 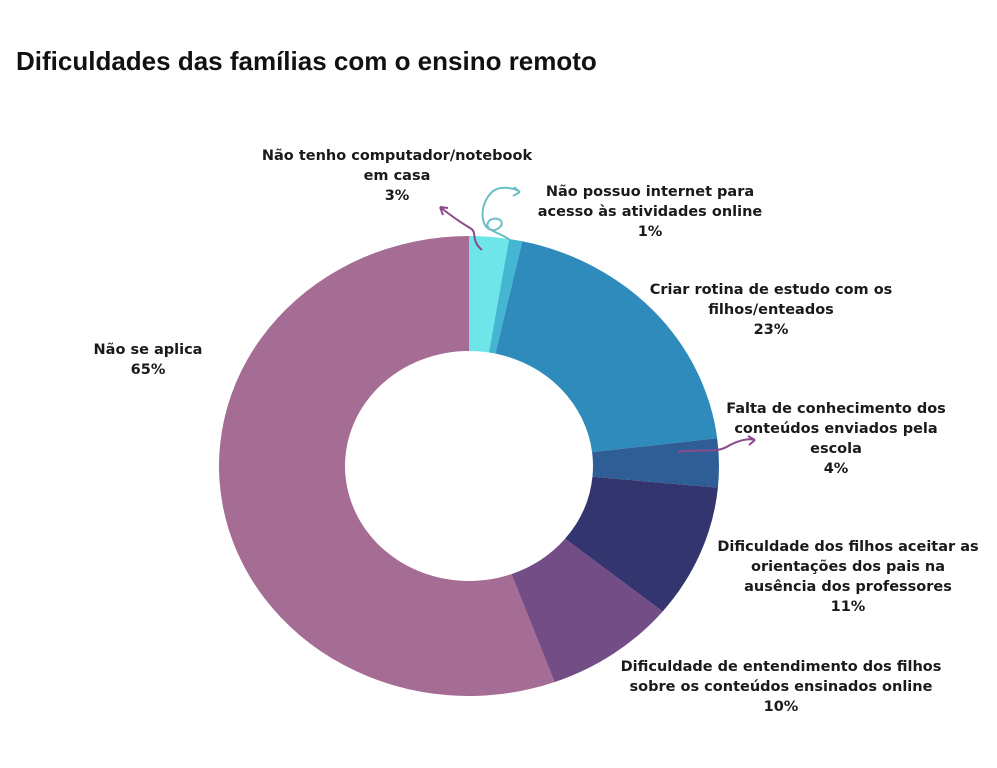 What do you see at coordinates (397, 156) in the screenshot?
I see `slice-label-line: Não tenho computador/notebook` at bounding box center [397, 156].